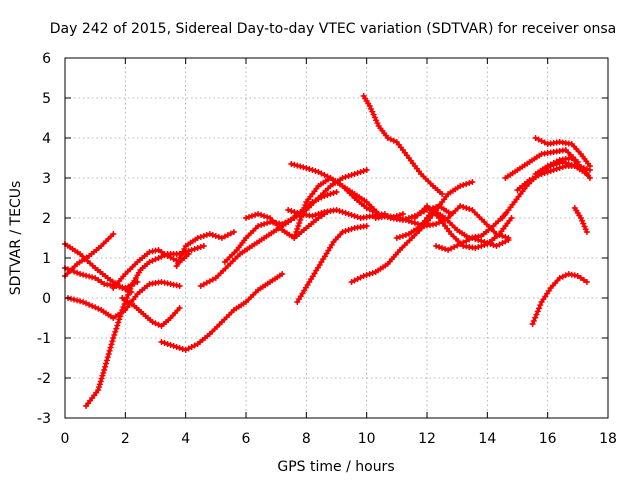 This screenshot has height=480, width=640. Describe the element at coordinates (44, 379) in the screenshot. I see `y-tick-label: -2` at that location.